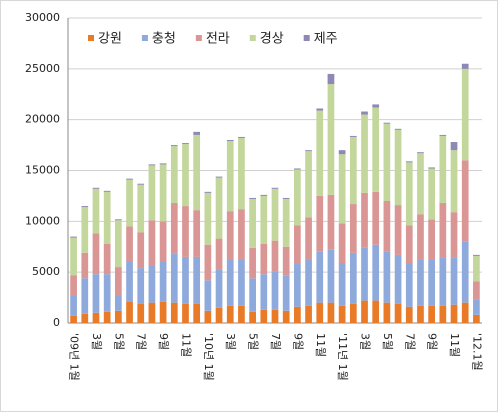  What do you see at coordinates (91, 38) in the screenshot?
I see `legend-swatch` at bounding box center [91, 38].